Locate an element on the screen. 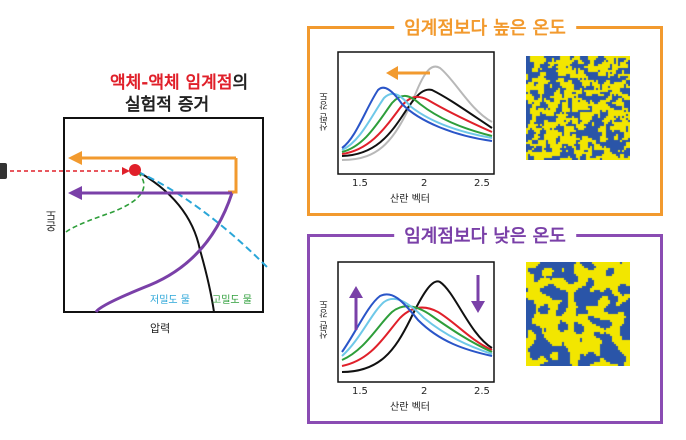  shift-arrowhead-left-icon is located at coordinates (392, 73).